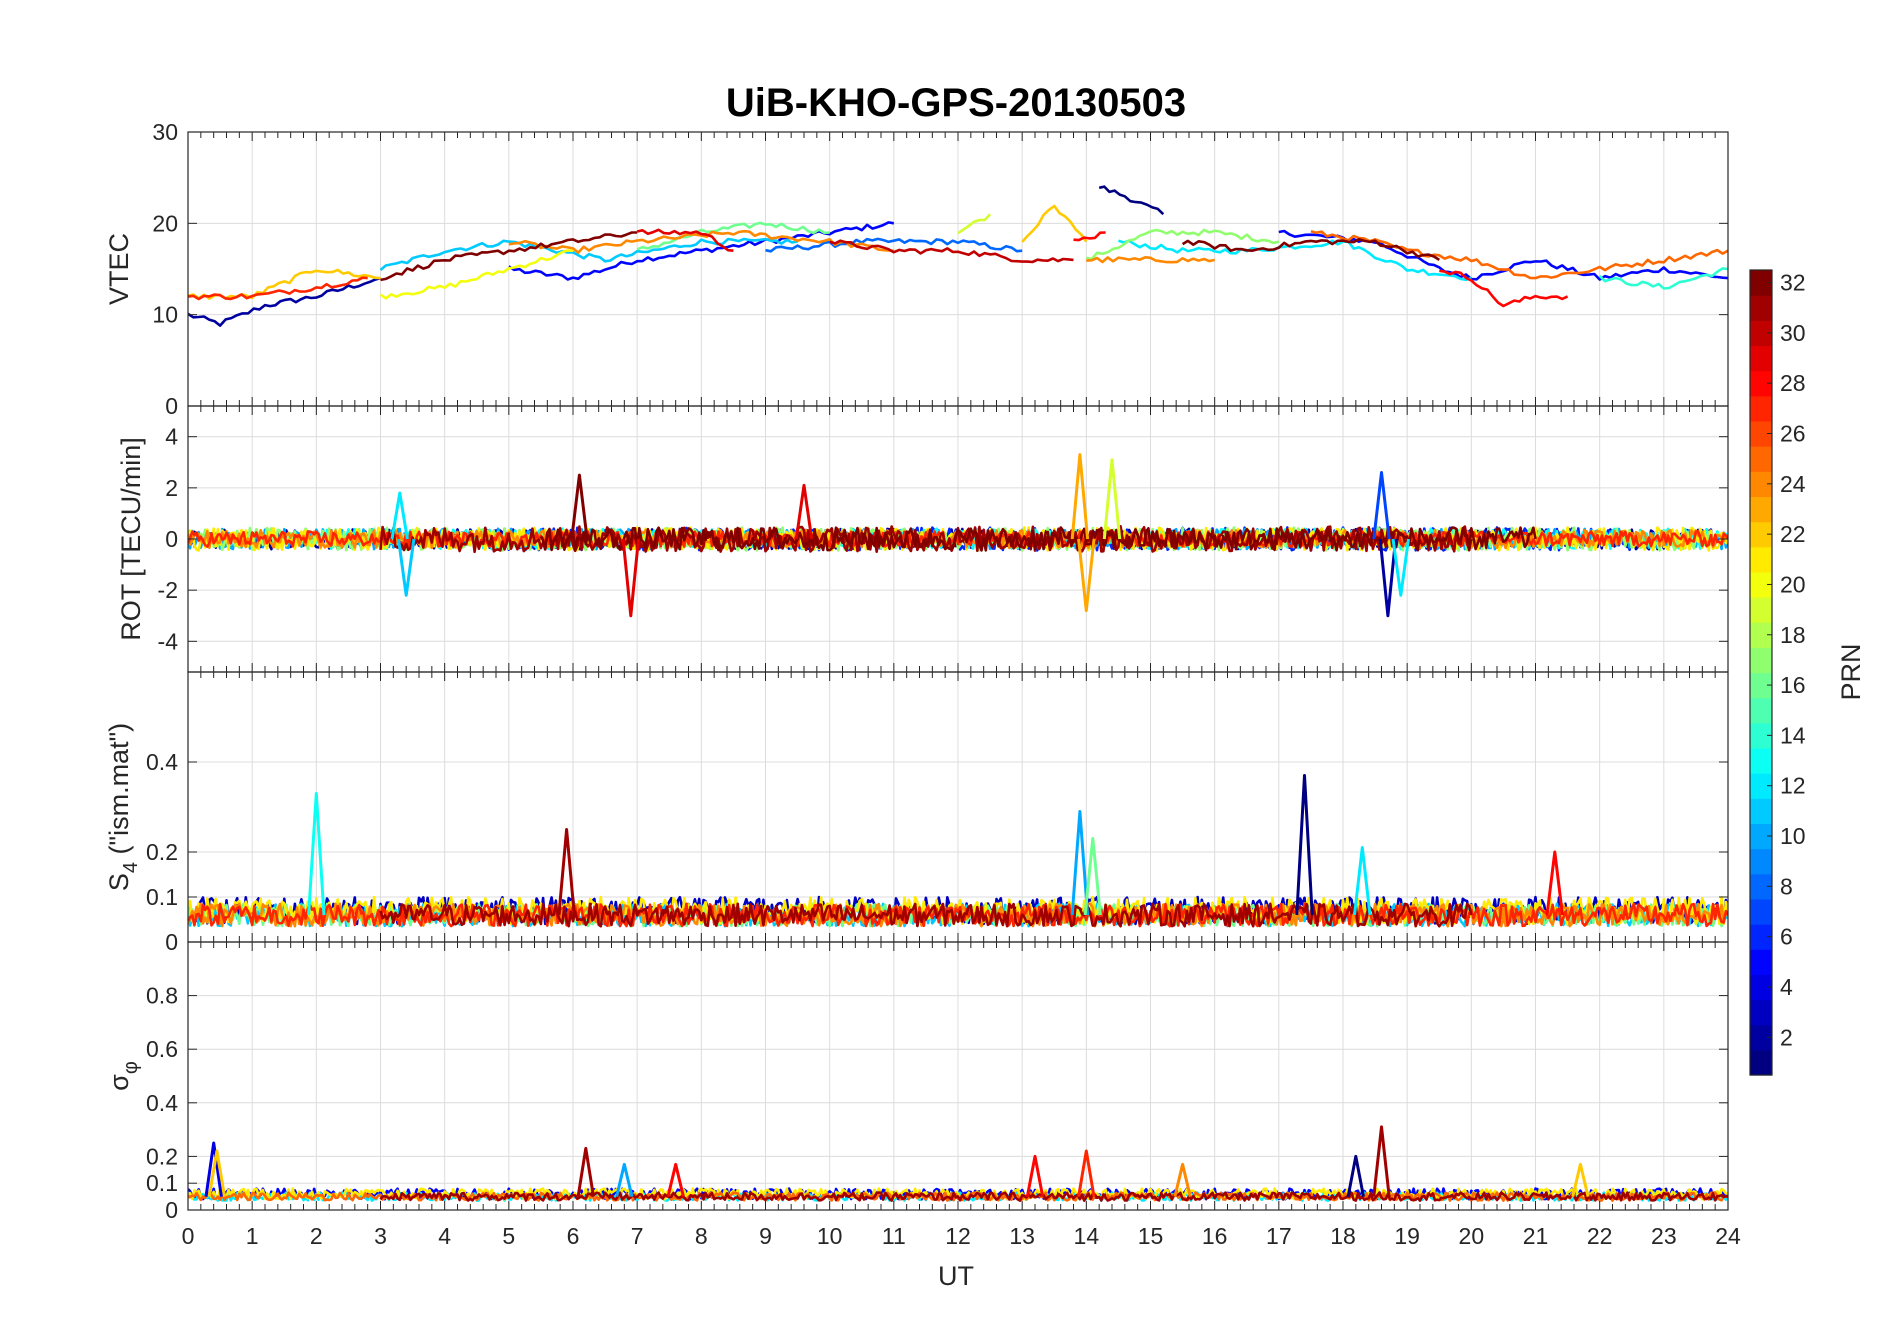 The height and width of the screenshot is (1330, 1902). I want to click on y-tick-label: 0.8, so click(162, 996).